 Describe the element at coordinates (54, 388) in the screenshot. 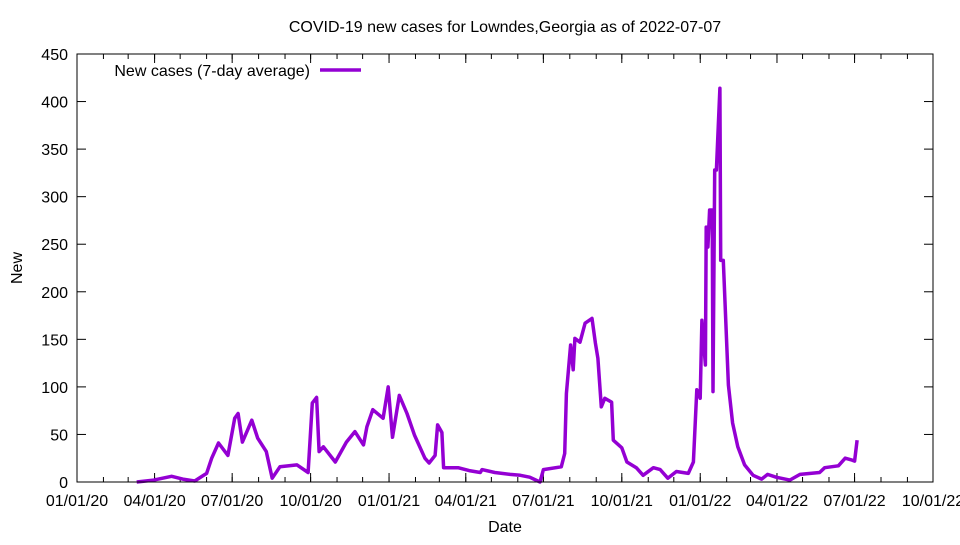

I see `y-tick-label: 100` at that location.